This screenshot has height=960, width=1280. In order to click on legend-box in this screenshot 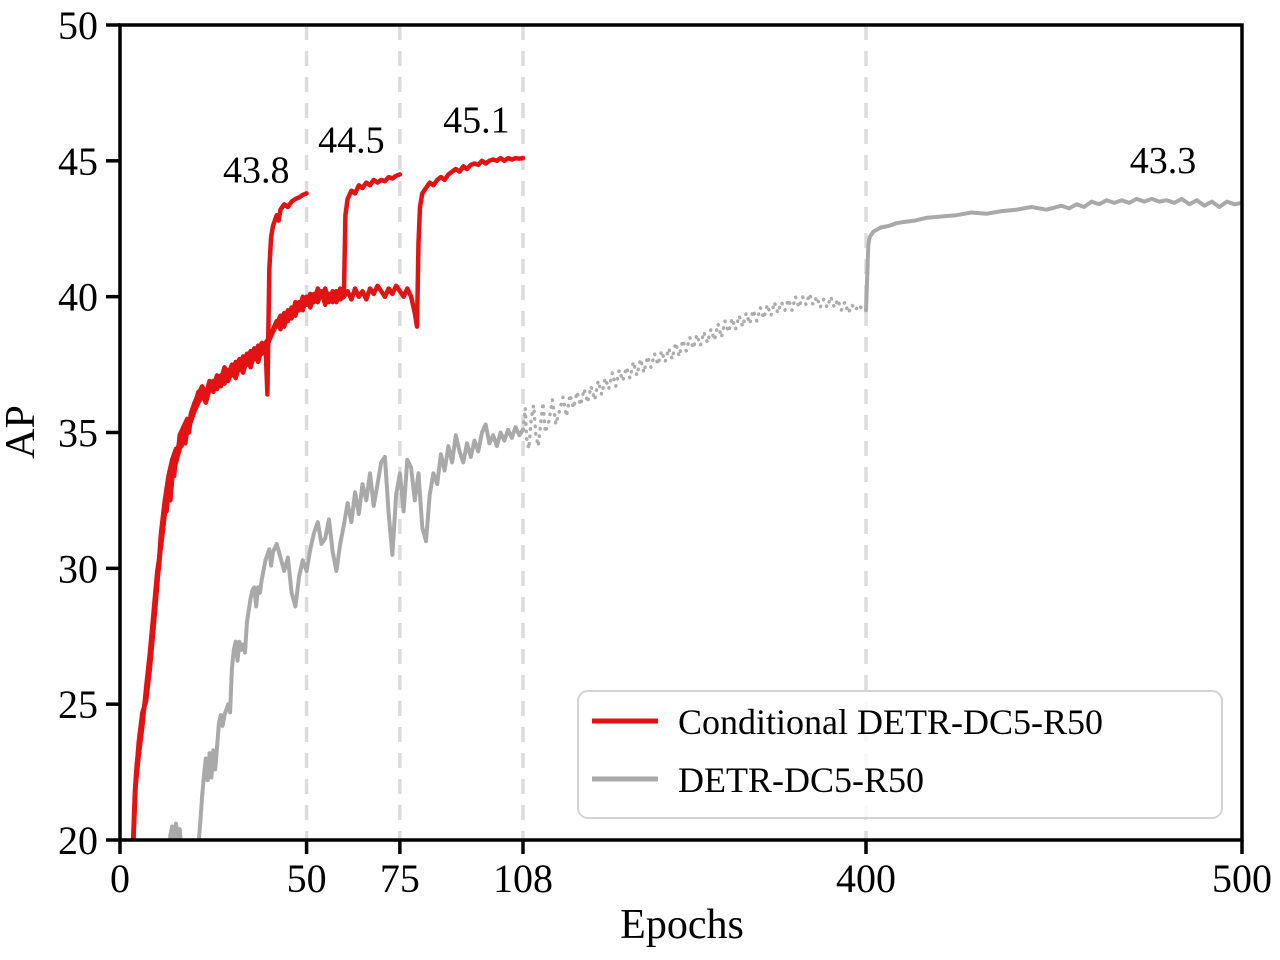, I will do `click(900, 754)`.